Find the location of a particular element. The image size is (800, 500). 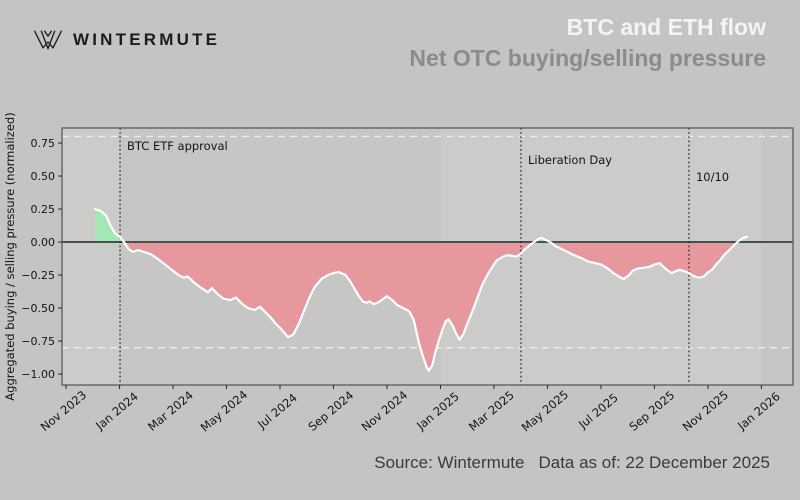

x-tick-label: Jul 2024 is located at coordinates (277, 411).